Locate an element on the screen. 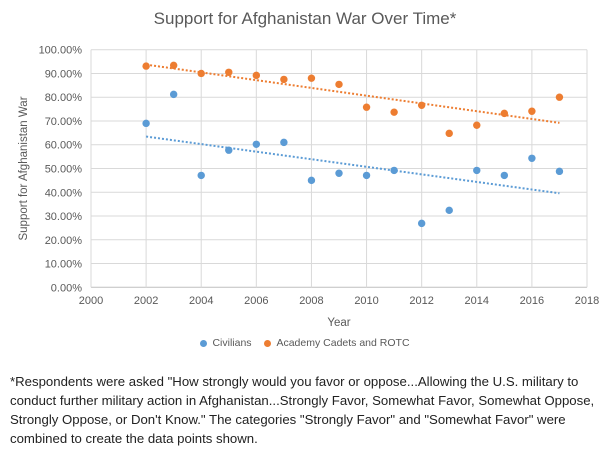 The height and width of the screenshot is (456, 610). y-tick-label: 40.00% is located at coordinates (64, 193).